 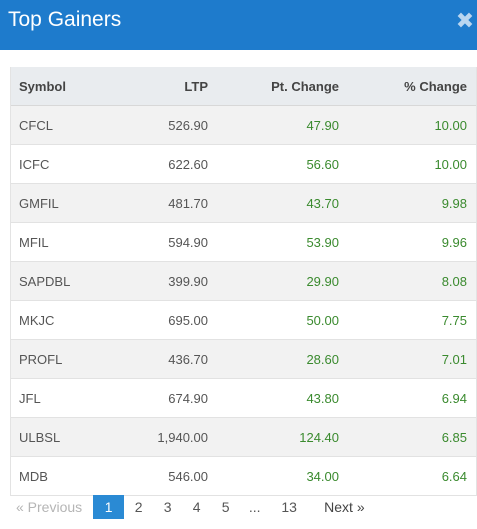 I want to click on cell-ltp: 399.90, so click(x=158, y=281).